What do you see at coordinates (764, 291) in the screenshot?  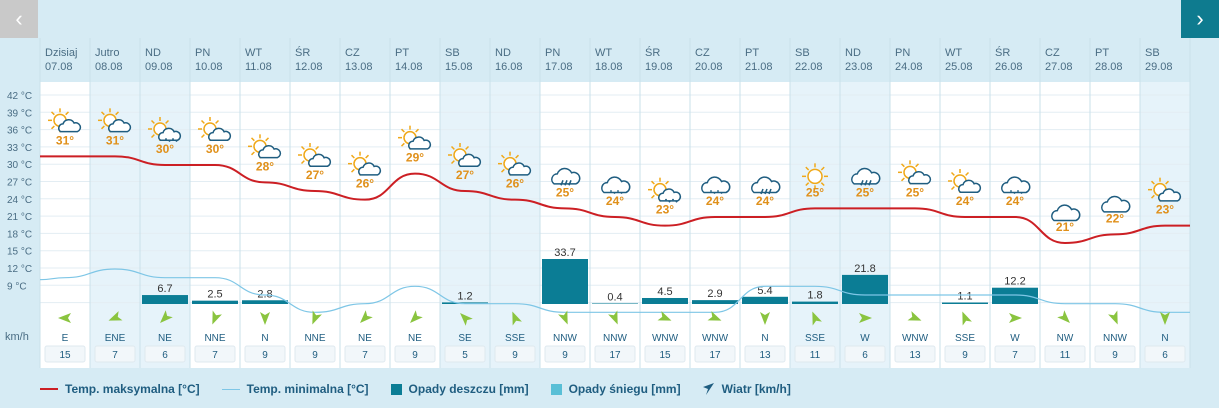 I see `rain-label: 5.4` at bounding box center [764, 291].